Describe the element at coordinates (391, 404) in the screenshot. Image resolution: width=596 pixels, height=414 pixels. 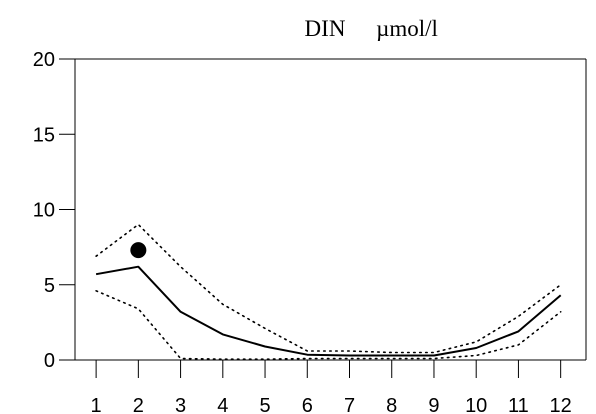
I see `x-tick-label: 8` at that location.